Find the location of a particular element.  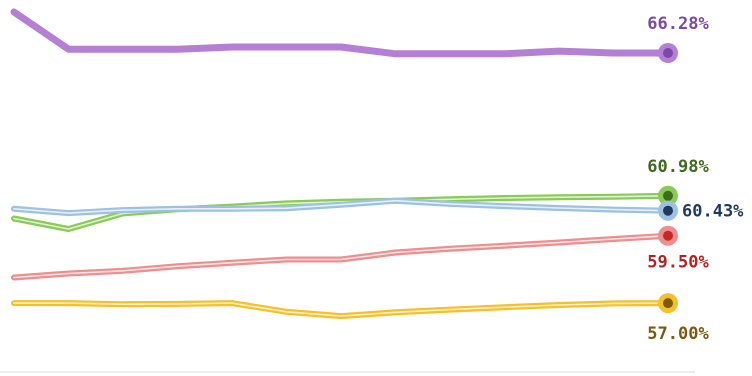

series-blue-end-label: 60.43% is located at coordinates (713, 212).